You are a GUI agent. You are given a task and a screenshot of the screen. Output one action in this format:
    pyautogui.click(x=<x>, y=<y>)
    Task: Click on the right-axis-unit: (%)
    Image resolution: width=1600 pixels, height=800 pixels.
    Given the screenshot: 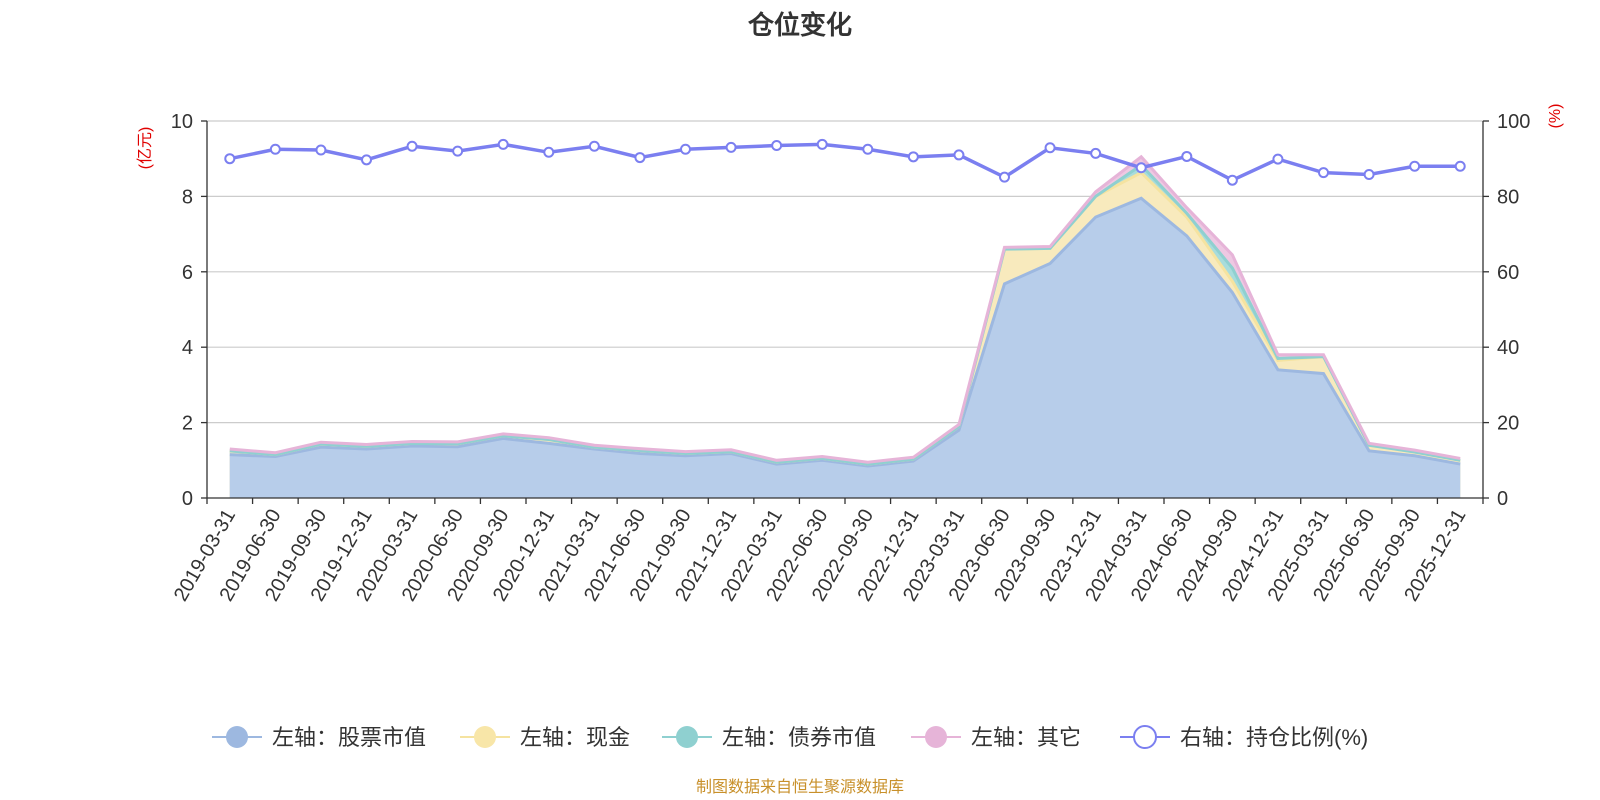 What is the action you would take?
    pyautogui.click(x=1555, y=116)
    